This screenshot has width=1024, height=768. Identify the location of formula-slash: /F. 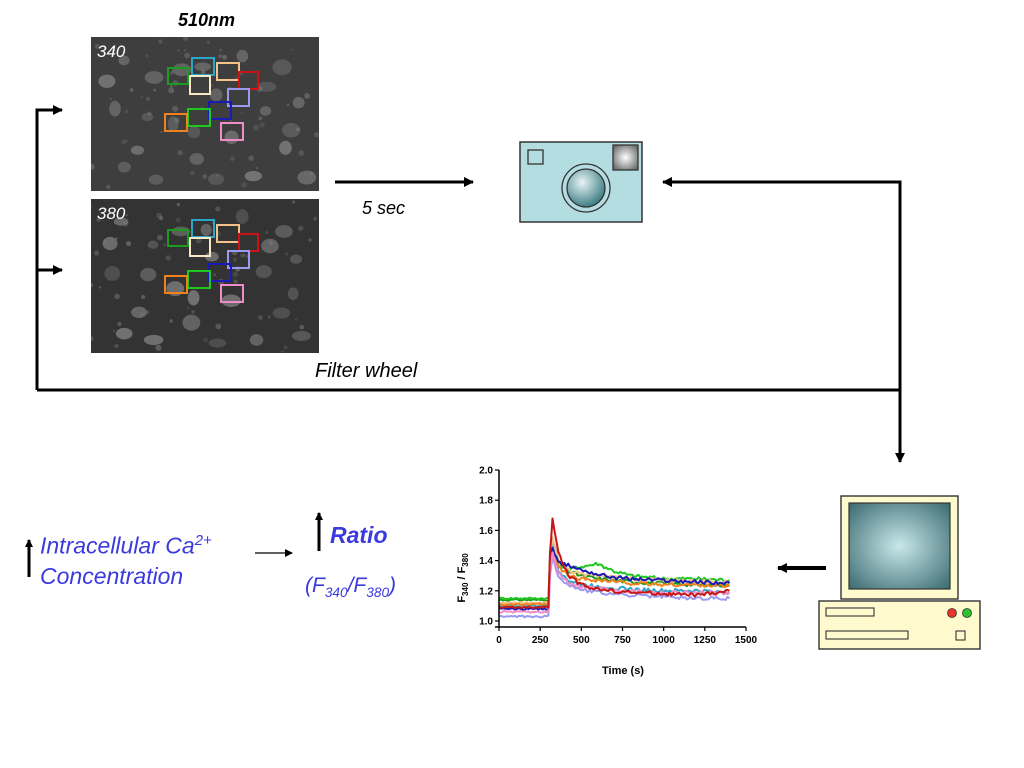
(357, 585).